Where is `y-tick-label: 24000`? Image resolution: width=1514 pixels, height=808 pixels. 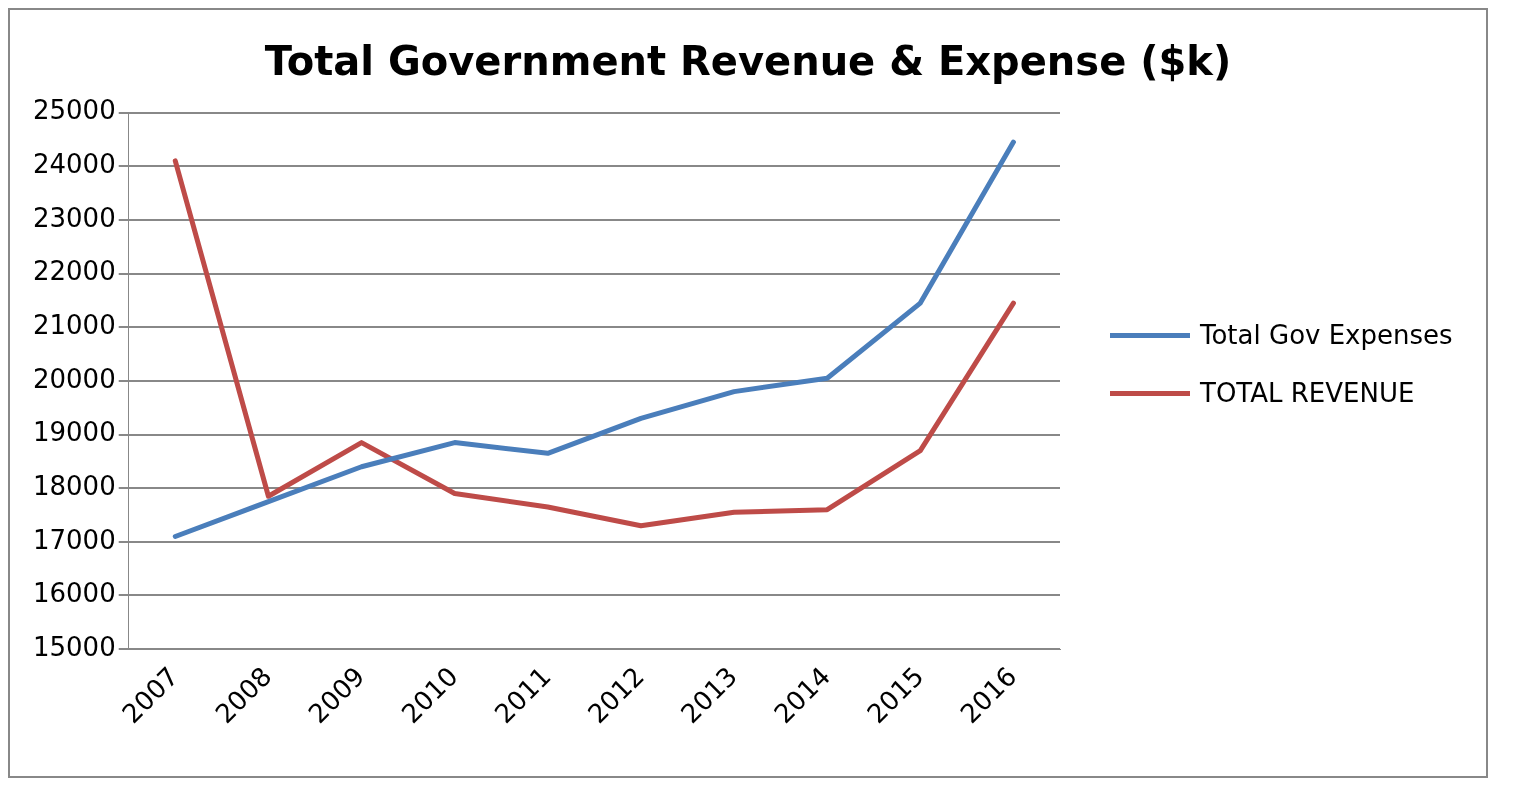
y-tick-label: 24000 is located at coordinates (74, 164).